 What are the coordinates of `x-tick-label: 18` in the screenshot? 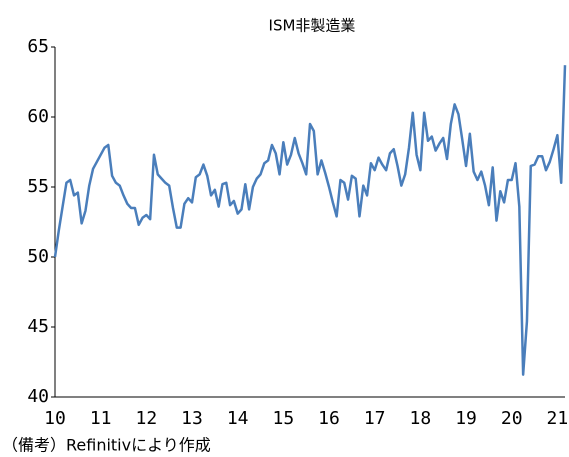 It's located at (421, 418).